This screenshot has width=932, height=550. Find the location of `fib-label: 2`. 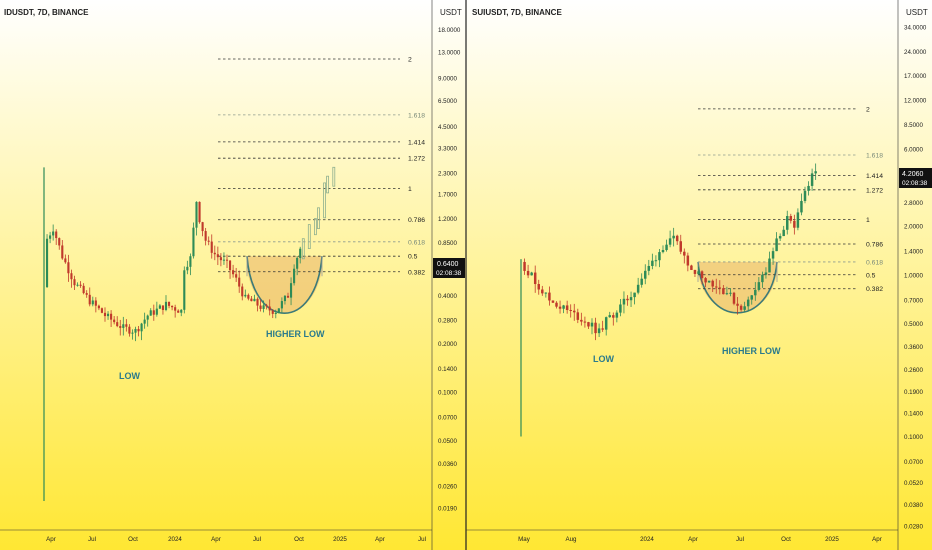

fib-label: 2 is located at coordinates (868, 109).